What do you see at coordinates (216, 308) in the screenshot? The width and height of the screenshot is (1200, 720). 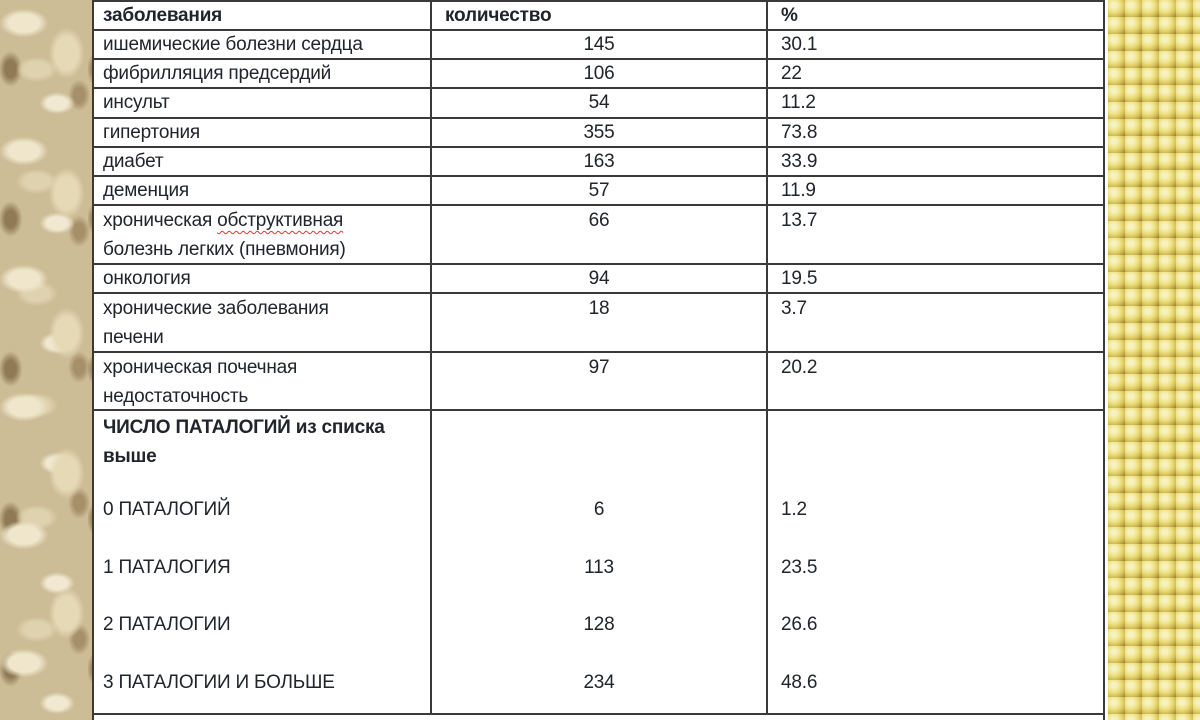 I see `disease-text-part: хронические заболевания` at bounding box center [216, 308].